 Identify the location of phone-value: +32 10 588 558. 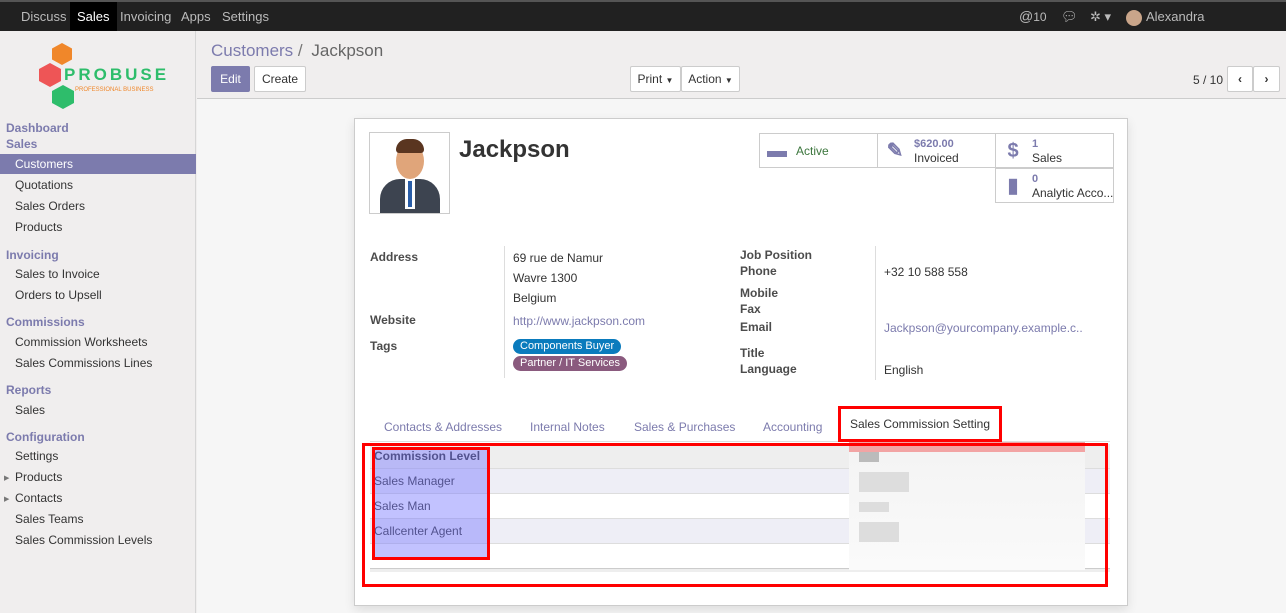
(926, 272).